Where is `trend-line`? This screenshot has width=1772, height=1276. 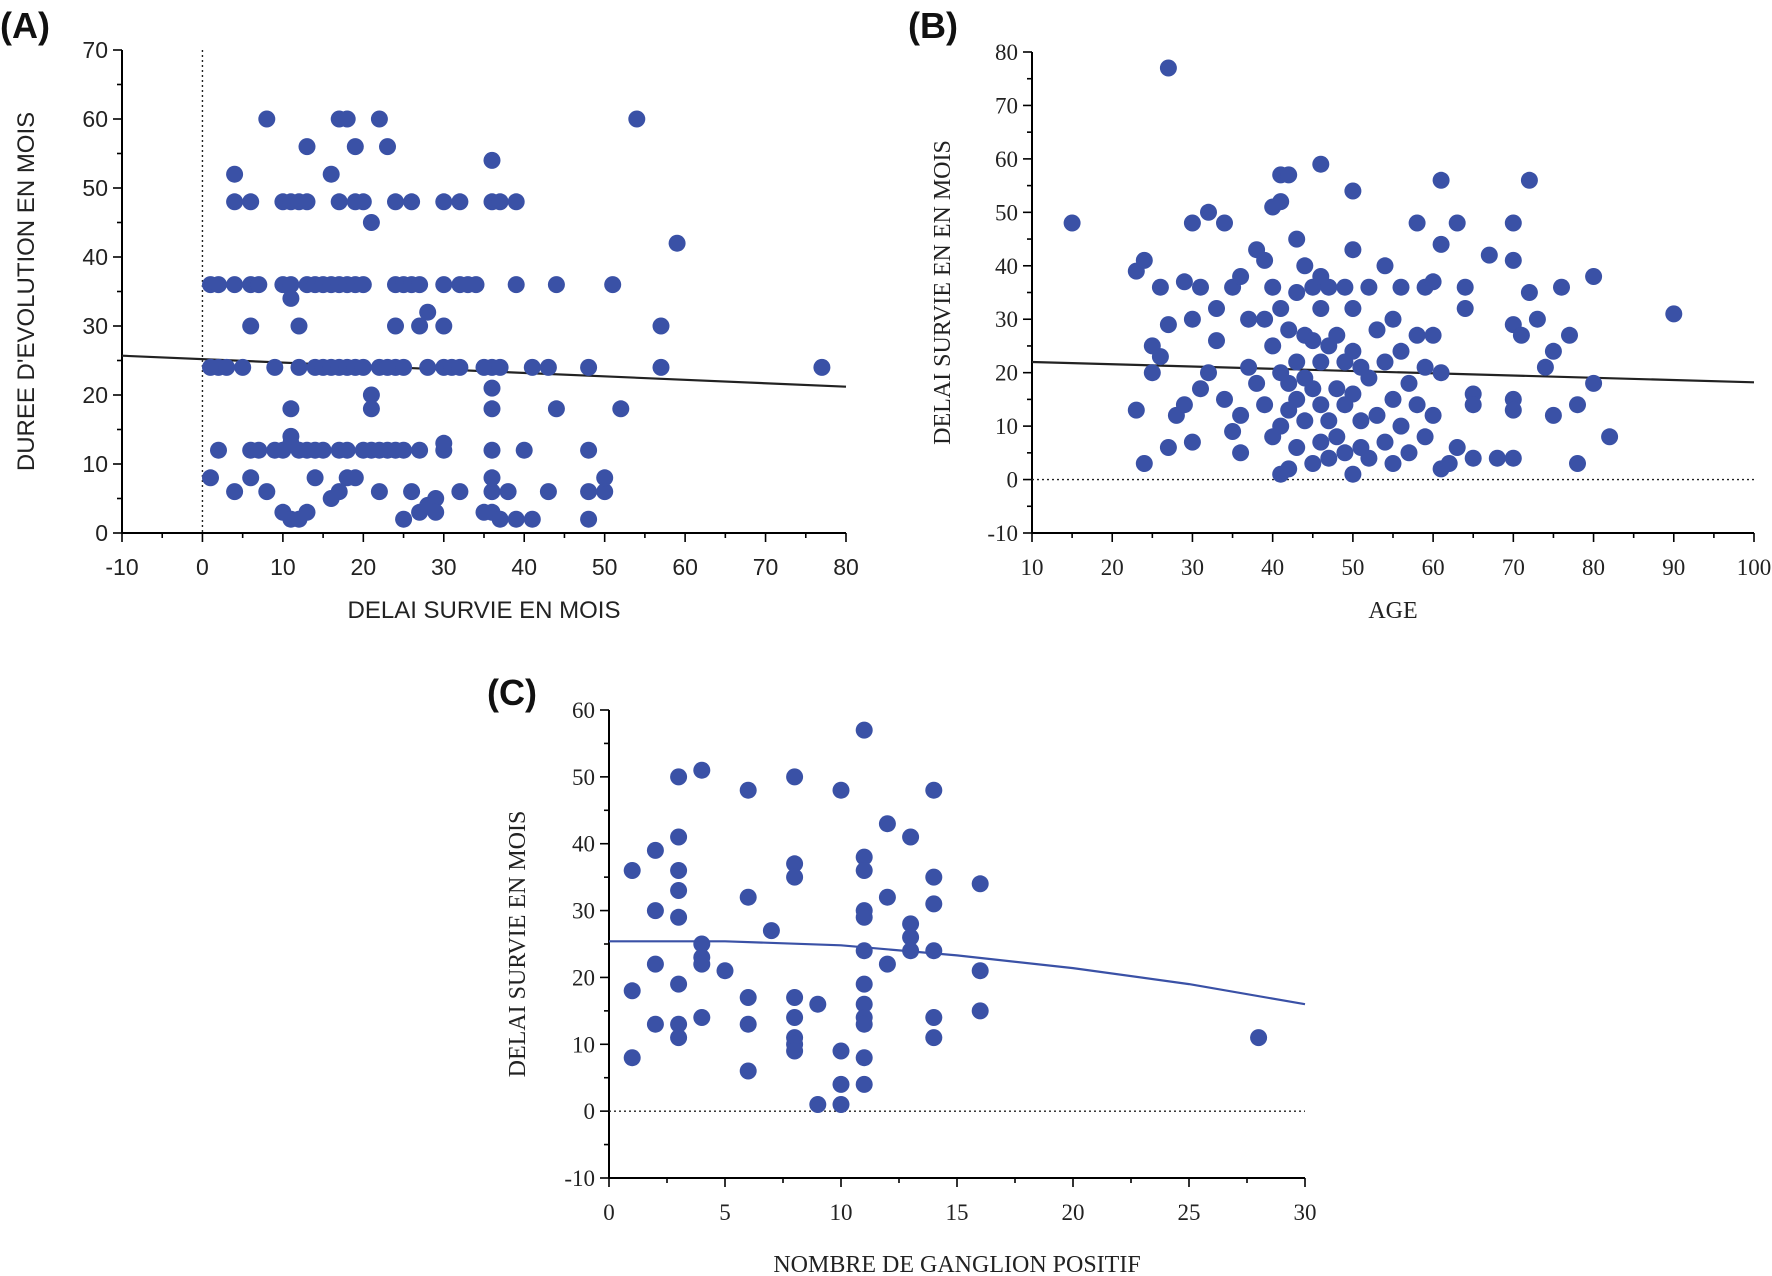
trend-line is located at coordinates (1393, 372).